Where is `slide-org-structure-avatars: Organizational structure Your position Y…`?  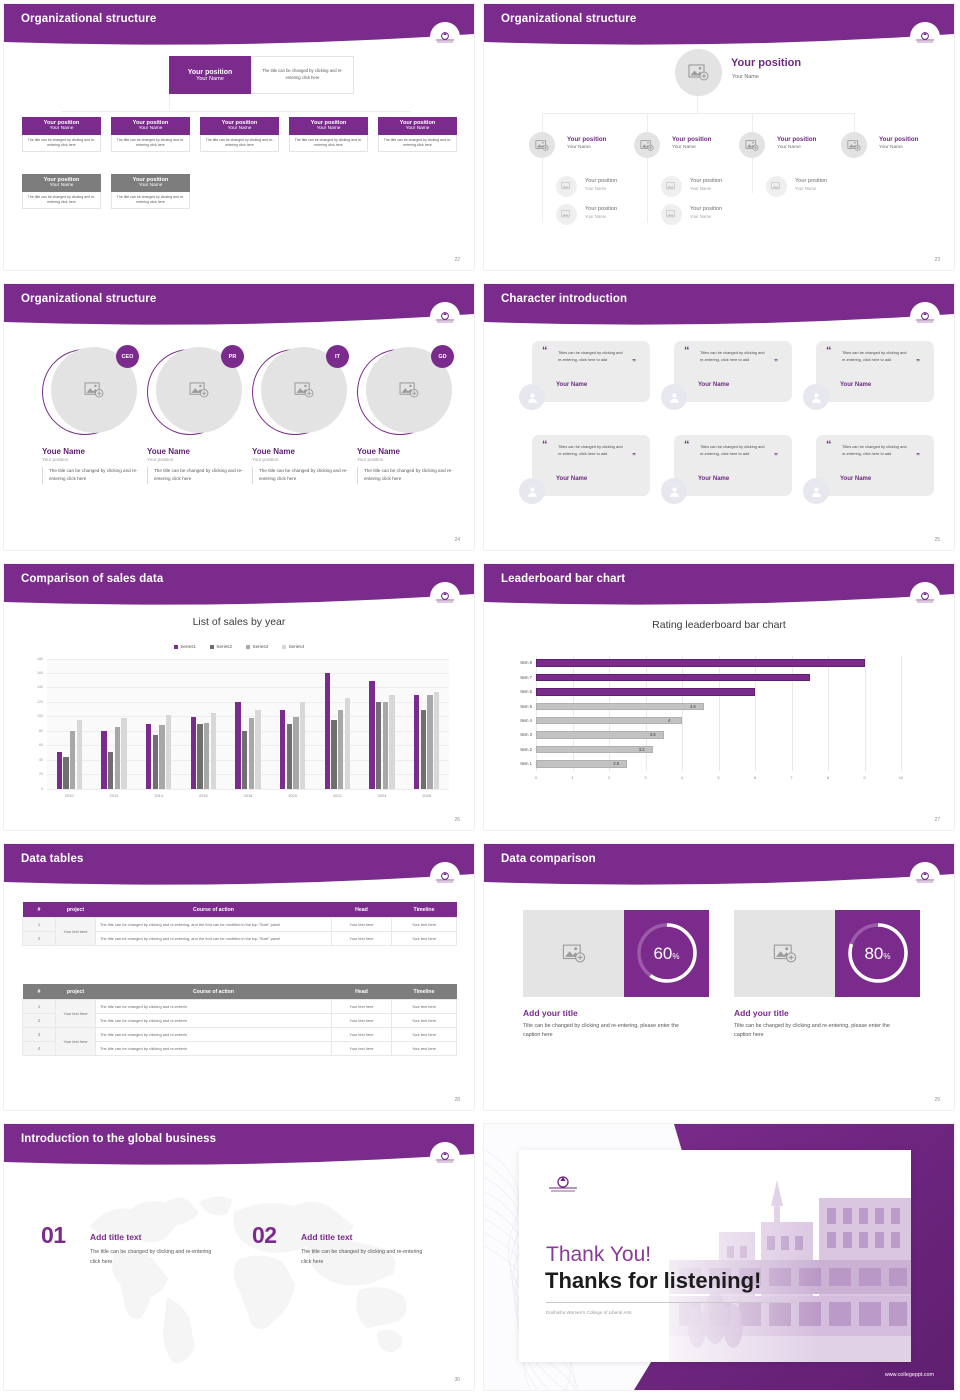
slide-org-structure-avatars: Organizational structure Your position Y… is located at coordinates (720, 140).